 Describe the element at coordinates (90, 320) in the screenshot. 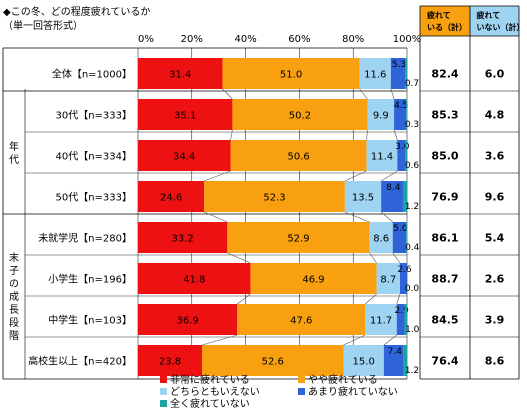

I see `row-label: 中学生【n=103】` at that location.